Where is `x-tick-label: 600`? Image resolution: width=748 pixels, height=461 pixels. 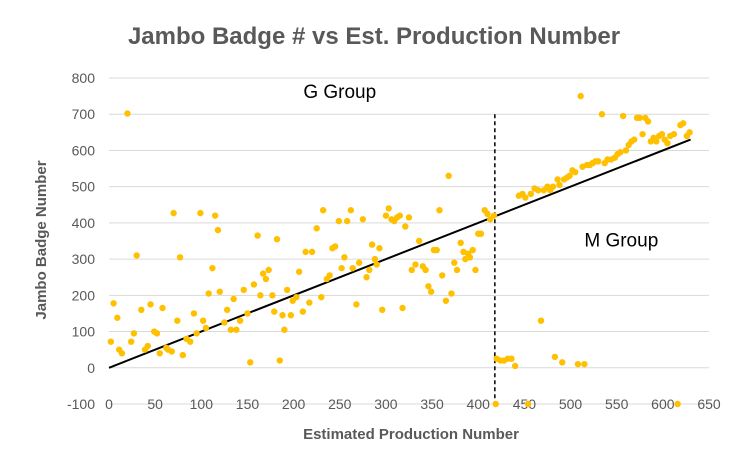
x-tick-label: 600 is located at coordinates (663, 404).